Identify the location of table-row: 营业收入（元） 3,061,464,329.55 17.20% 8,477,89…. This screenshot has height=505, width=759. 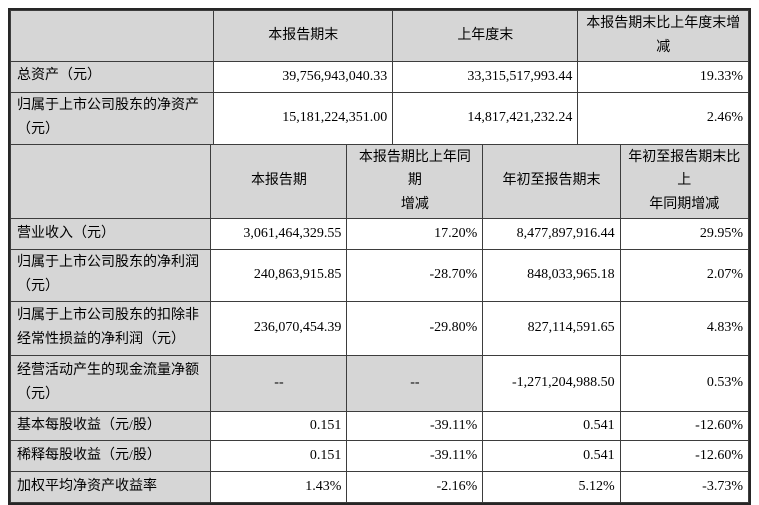
(379, 233).